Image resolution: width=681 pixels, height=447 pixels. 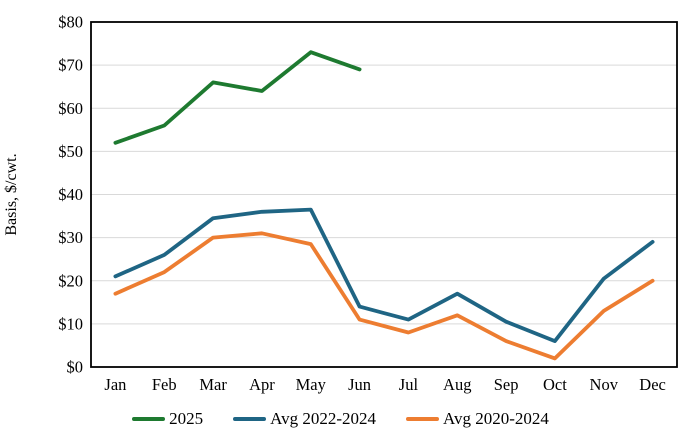 I want to click on legend-line-swatch-avg-2022-2024, so click(x=250, y=419).